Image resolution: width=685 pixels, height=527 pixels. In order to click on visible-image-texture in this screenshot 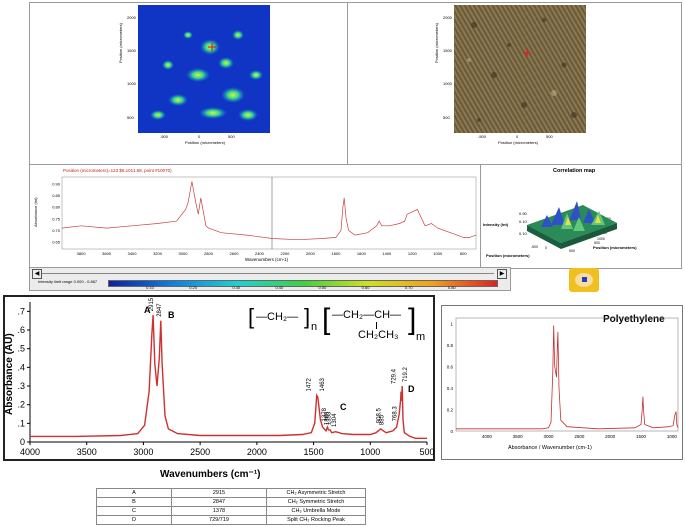, I will do `click(522, 70)`.